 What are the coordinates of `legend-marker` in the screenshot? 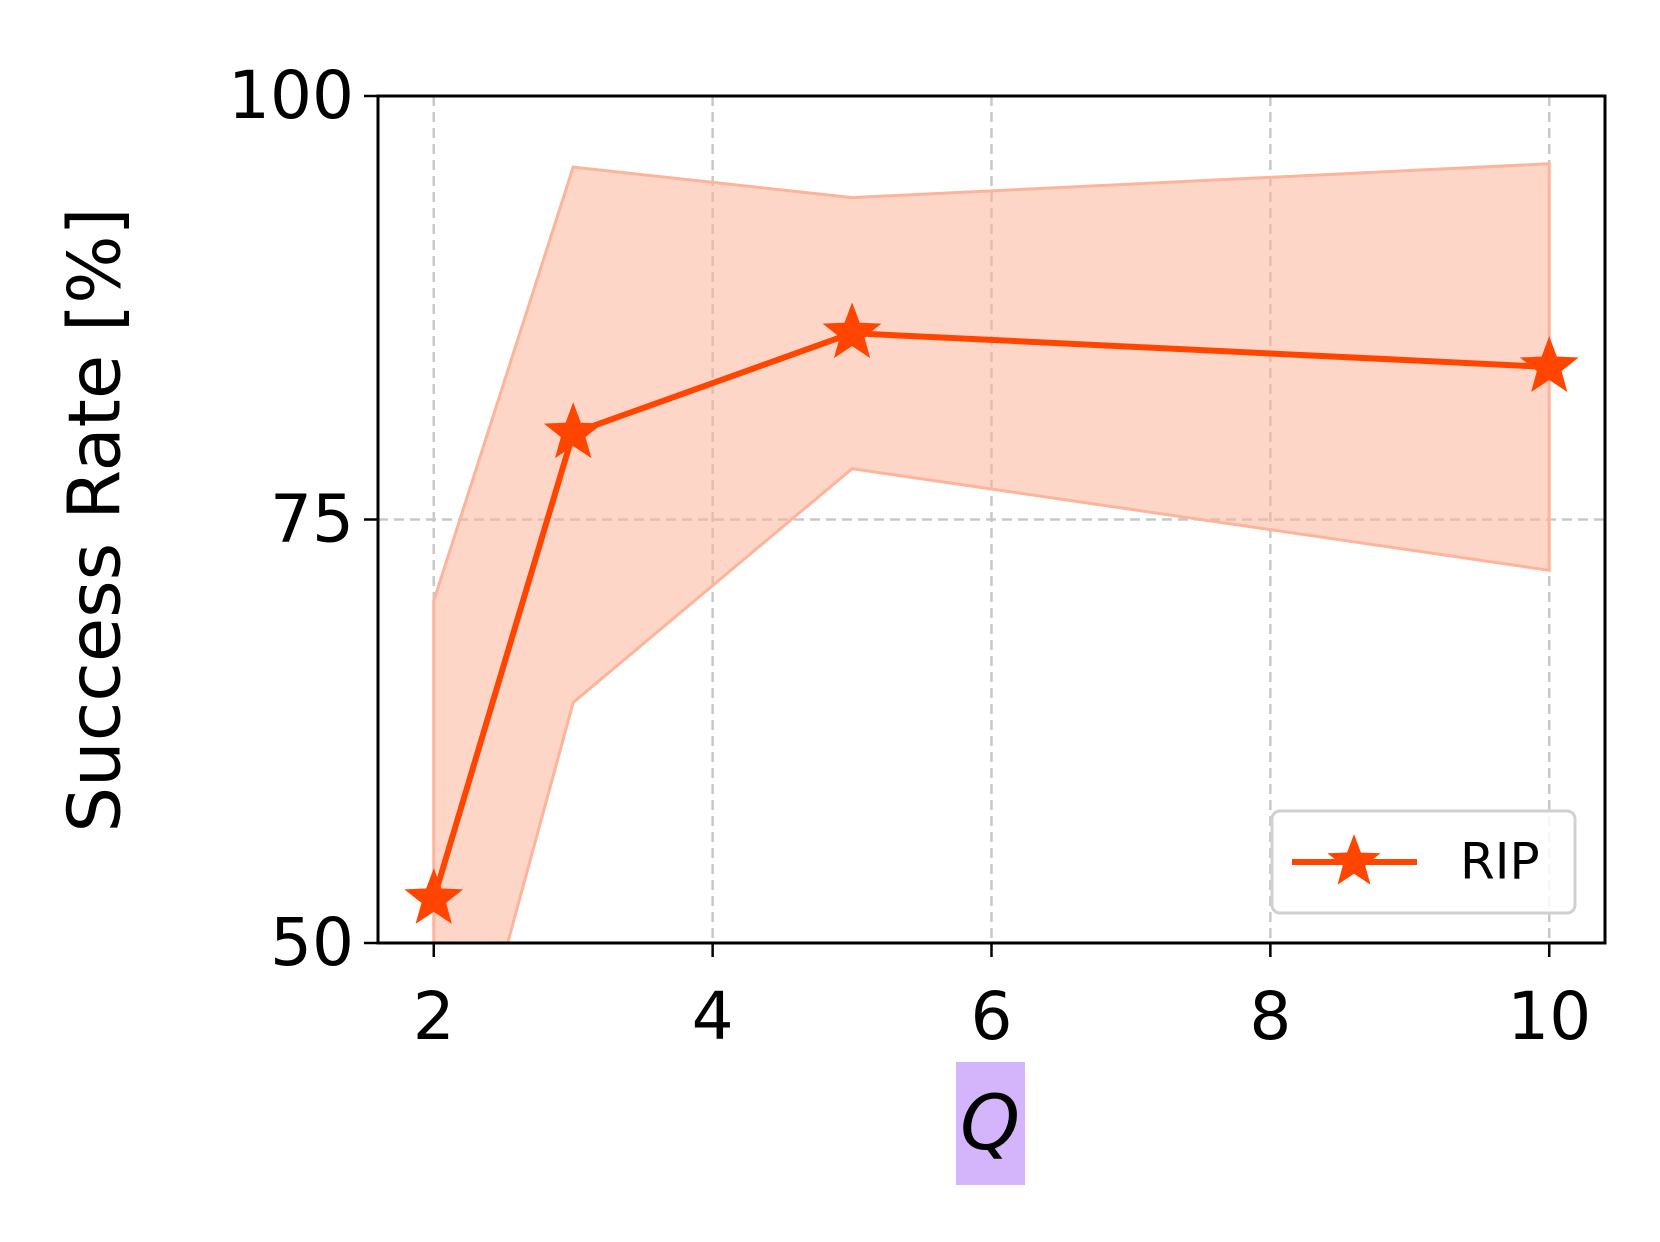 It's located at (1354, 859).